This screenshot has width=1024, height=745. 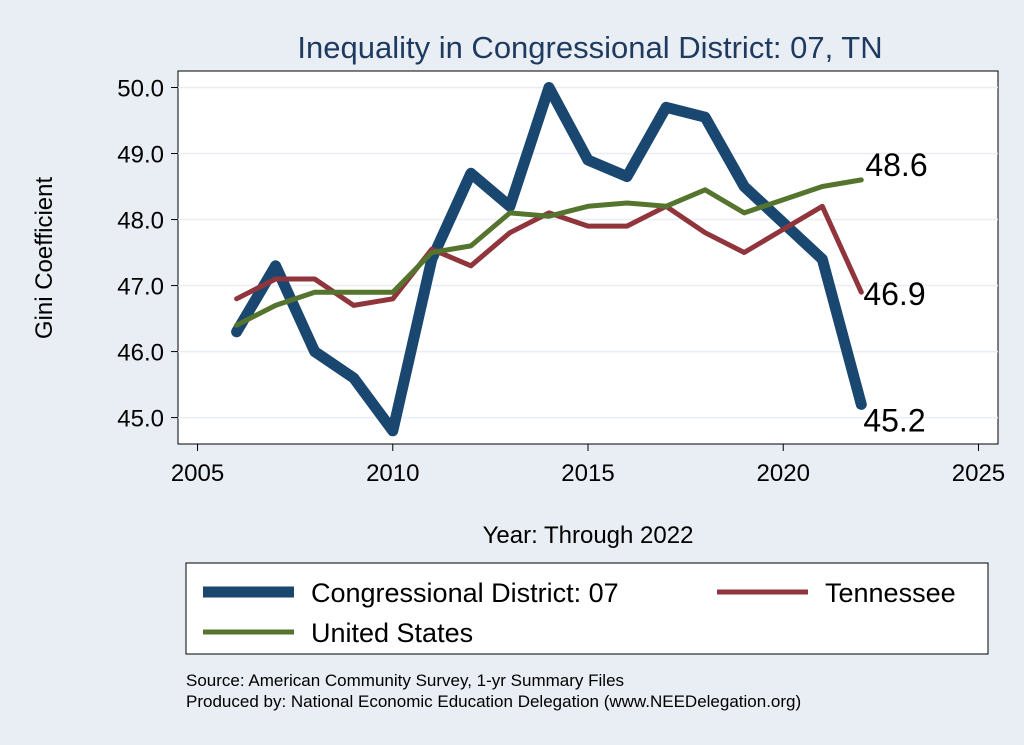 What do you see at coordinates (392, 633) in the screenshot?
I see `legend-label-united-states: United States` at bounding box center [392, 633].